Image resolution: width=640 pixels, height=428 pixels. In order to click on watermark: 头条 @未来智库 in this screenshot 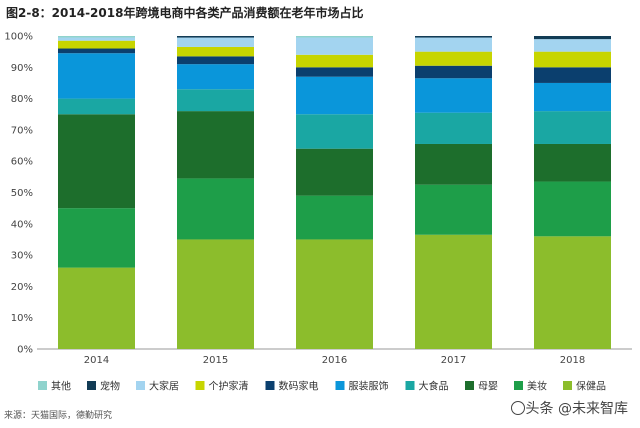, I will do `click(569, 408)`.